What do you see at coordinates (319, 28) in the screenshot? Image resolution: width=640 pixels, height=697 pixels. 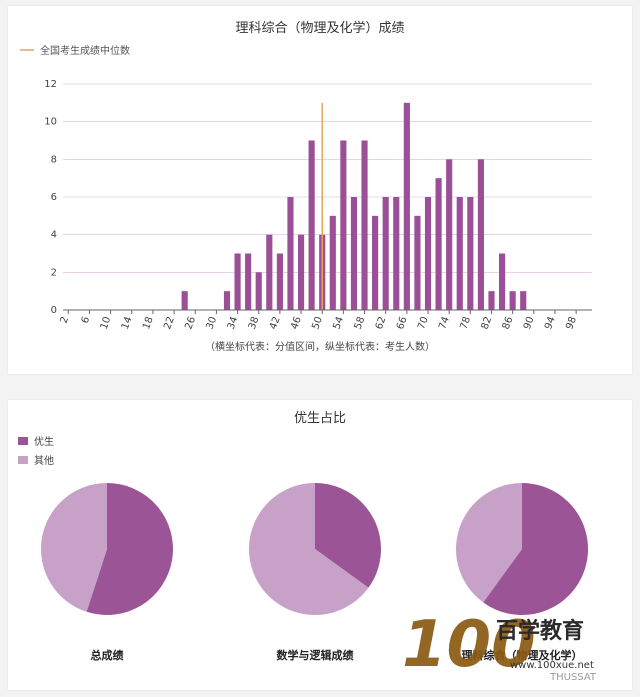 I see `chart-title: 理科综合（物理及化学）成绩` at bounding box center [319, 28].